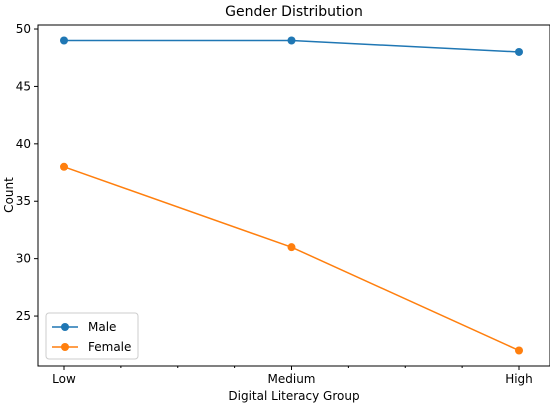  I want to click on y-tick-label: 25, so click(23, 316).